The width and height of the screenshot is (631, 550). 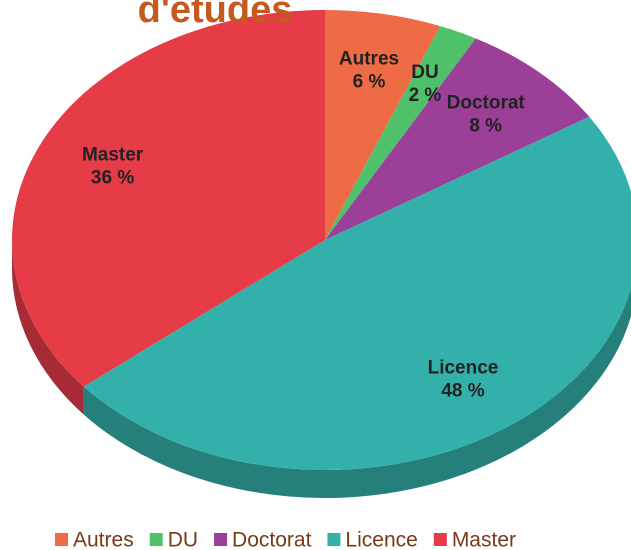 I want to click on slice-label: Autres, so click(x=369, y=59).